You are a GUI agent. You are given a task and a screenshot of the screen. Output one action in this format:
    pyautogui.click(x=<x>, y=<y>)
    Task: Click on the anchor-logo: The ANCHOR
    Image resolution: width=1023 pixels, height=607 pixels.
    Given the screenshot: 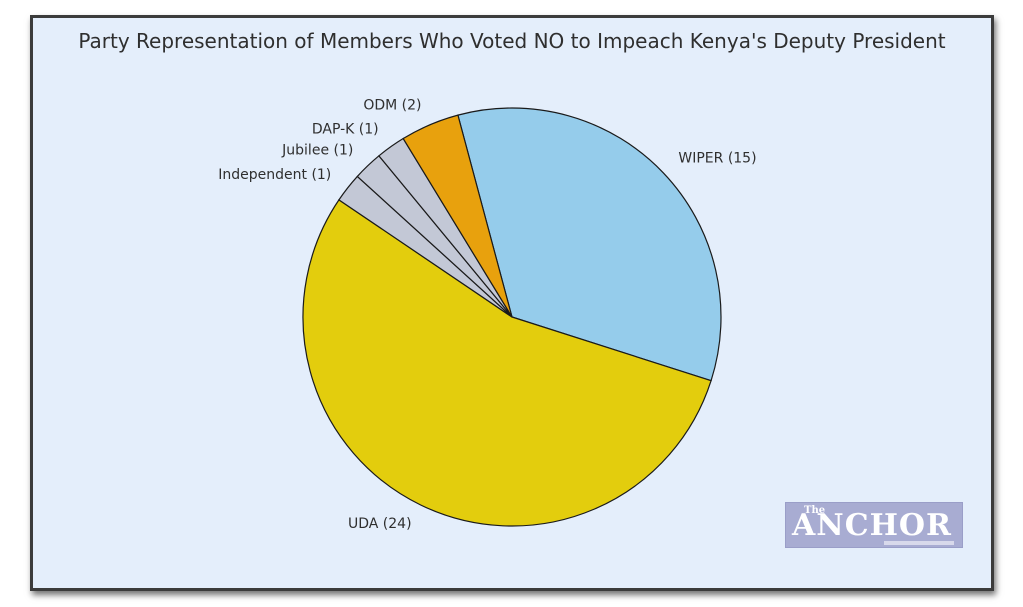 What is the action you would take?
    pyautogui.click(x=874, y=525)
    